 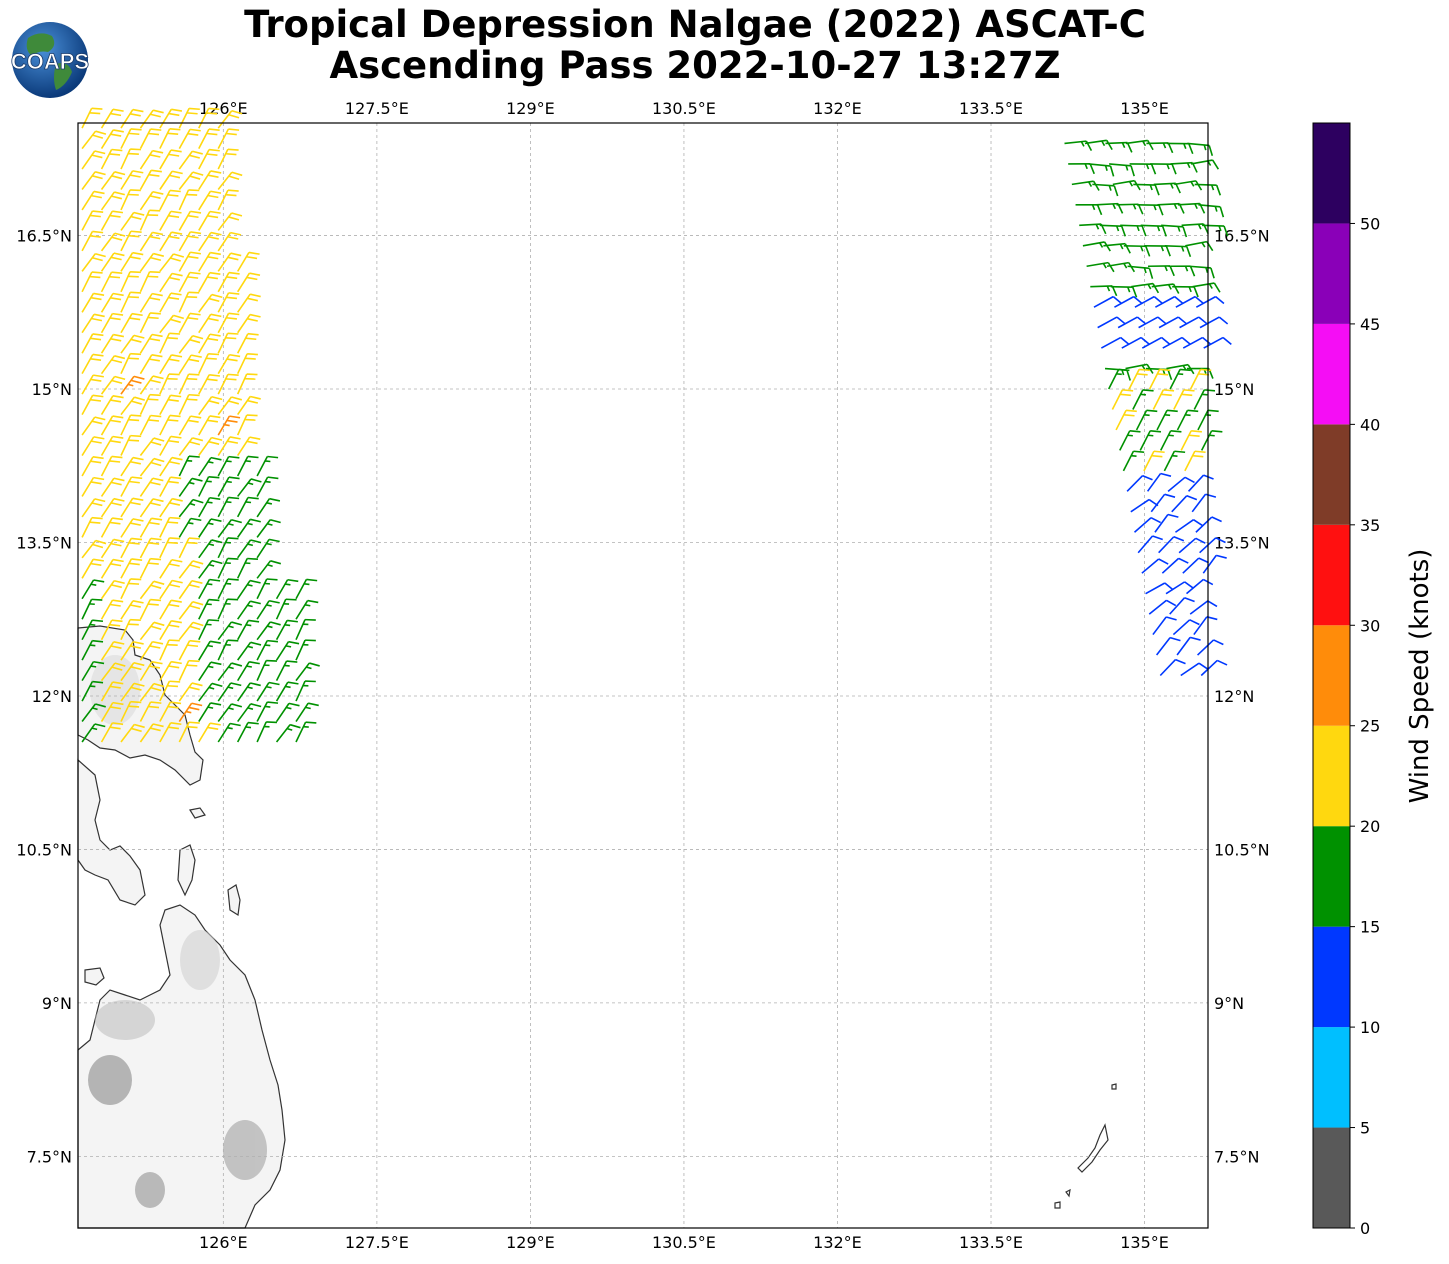 I want to click on lon-tick-label-bottom: 127.5°E, so click(x=377, y=1242).